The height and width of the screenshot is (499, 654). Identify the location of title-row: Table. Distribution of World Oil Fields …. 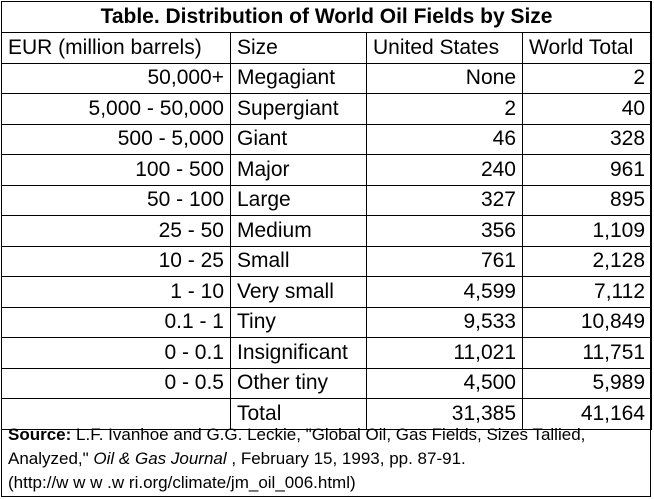
(326, 17).